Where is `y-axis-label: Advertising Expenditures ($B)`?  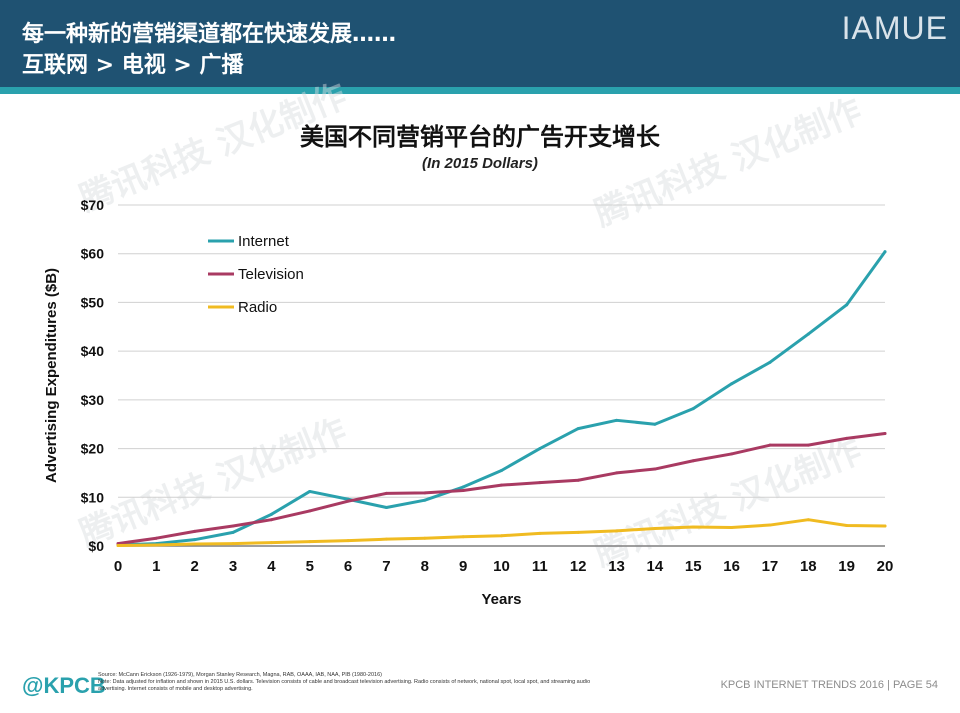
y-axis-label: Advertising Expenditures ($B) is located at coordinates (51, 375).